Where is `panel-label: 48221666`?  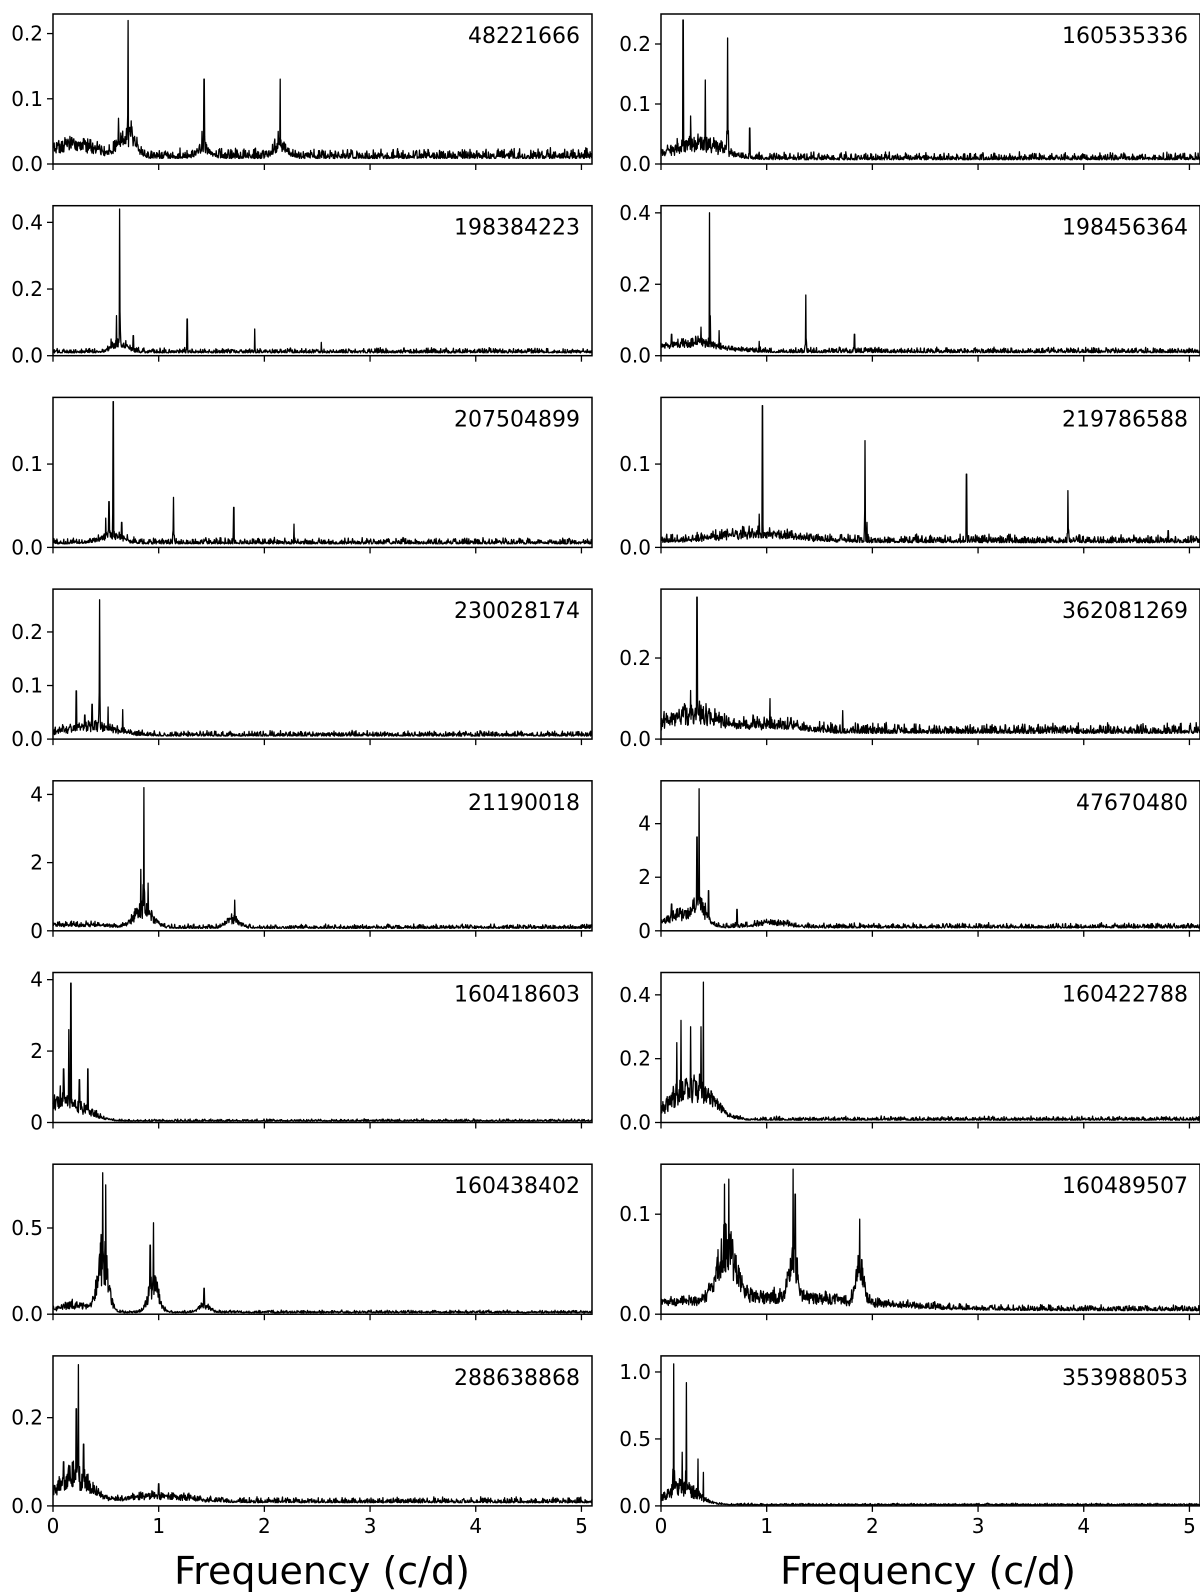 panel-label: 48221666 is located at coordinates (524, 36).